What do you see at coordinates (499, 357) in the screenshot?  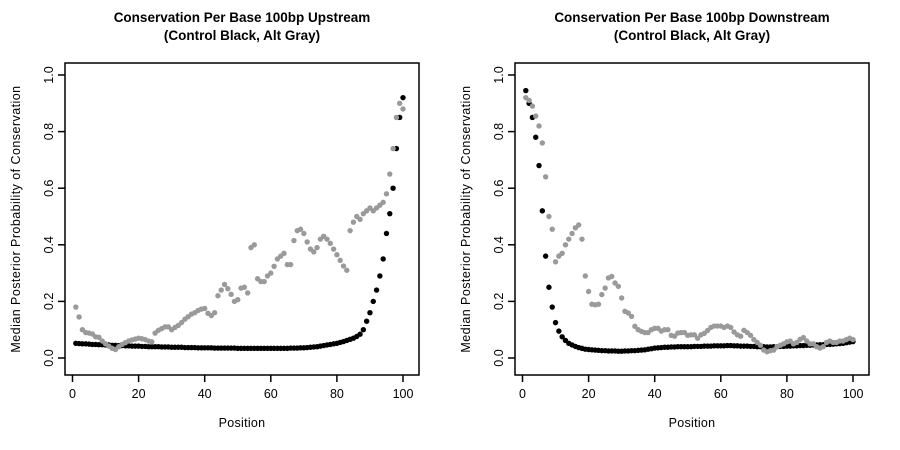 I see `y-tick-label: 0.0` at bounding box center [499, 357].